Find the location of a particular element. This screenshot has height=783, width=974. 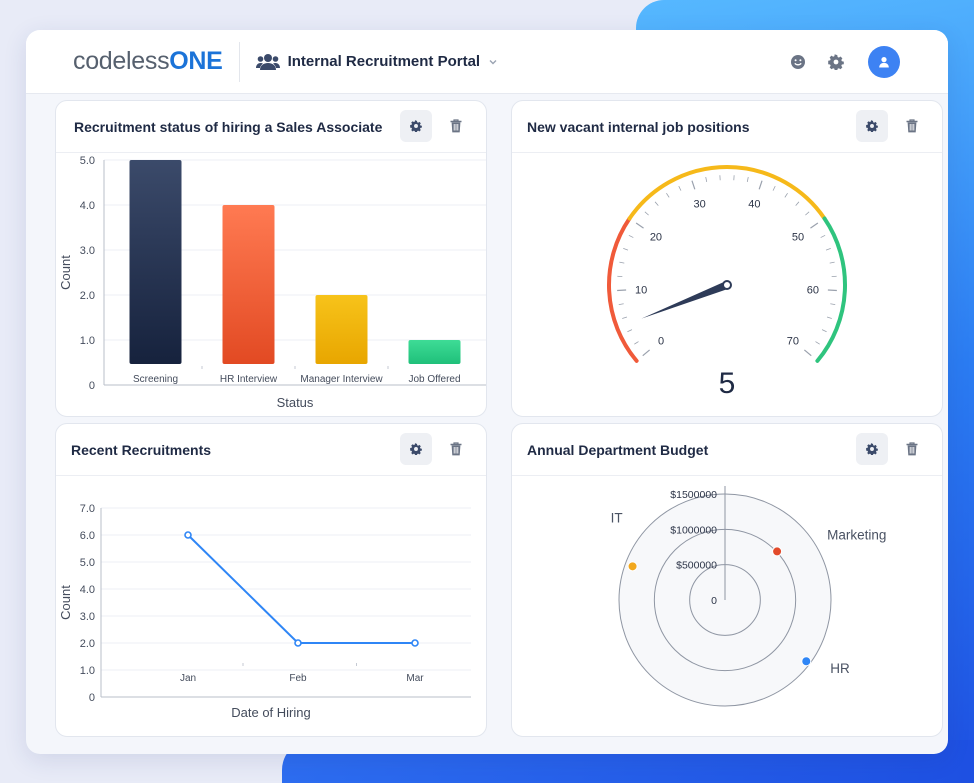

gauge-tick-label: 60 is located at coordinates (813, 290).